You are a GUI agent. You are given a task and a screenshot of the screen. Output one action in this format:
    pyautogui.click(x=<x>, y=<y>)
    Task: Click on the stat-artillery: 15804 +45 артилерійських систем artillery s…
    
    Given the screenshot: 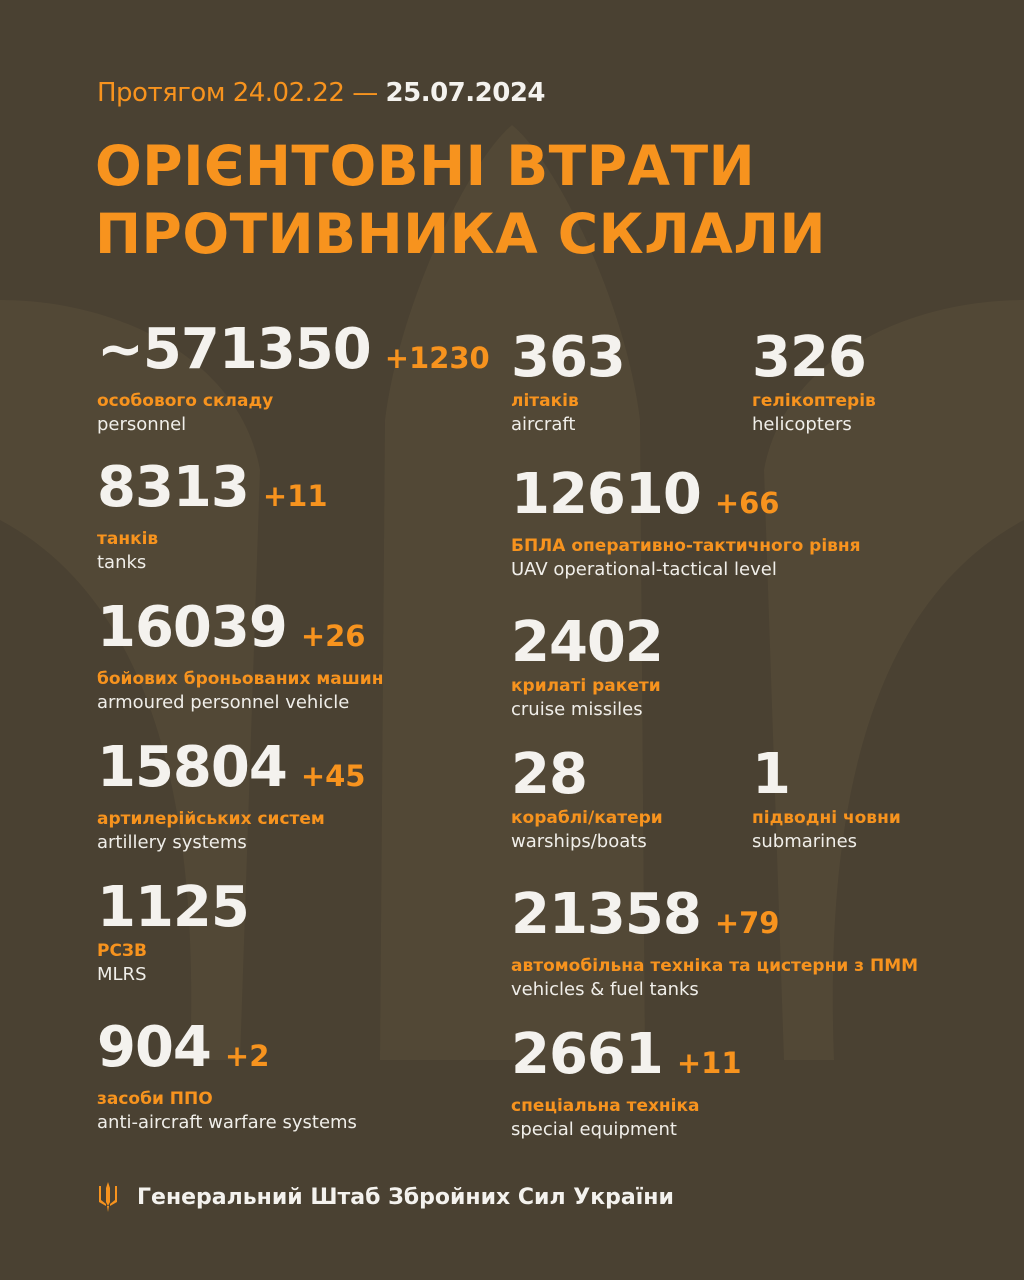 What is the action you would take?
    pyautogui.click(x=231, y=796)
    